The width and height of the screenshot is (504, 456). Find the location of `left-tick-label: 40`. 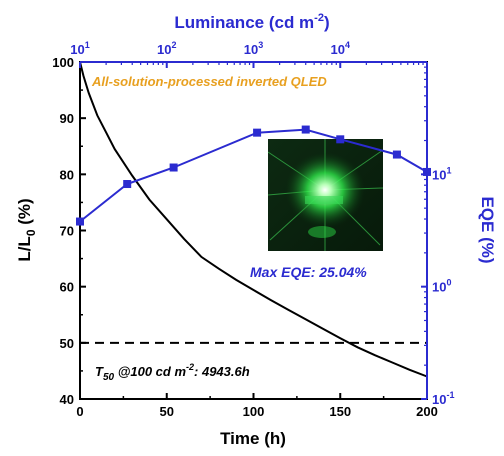

left-tick-label: 40 is located at coordinates (67, 399).